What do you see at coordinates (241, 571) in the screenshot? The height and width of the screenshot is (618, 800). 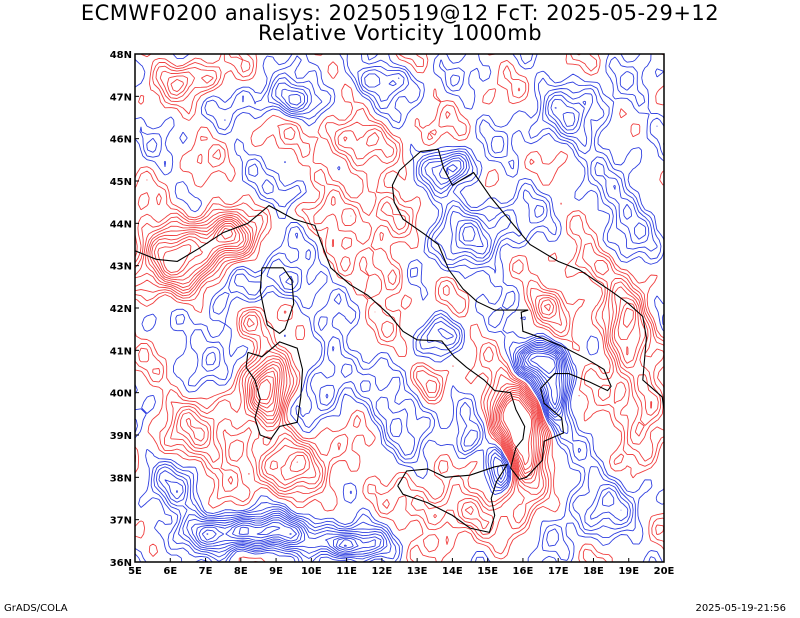 I see `lon-tick-label: 8E` at bounding box center [241, 571].